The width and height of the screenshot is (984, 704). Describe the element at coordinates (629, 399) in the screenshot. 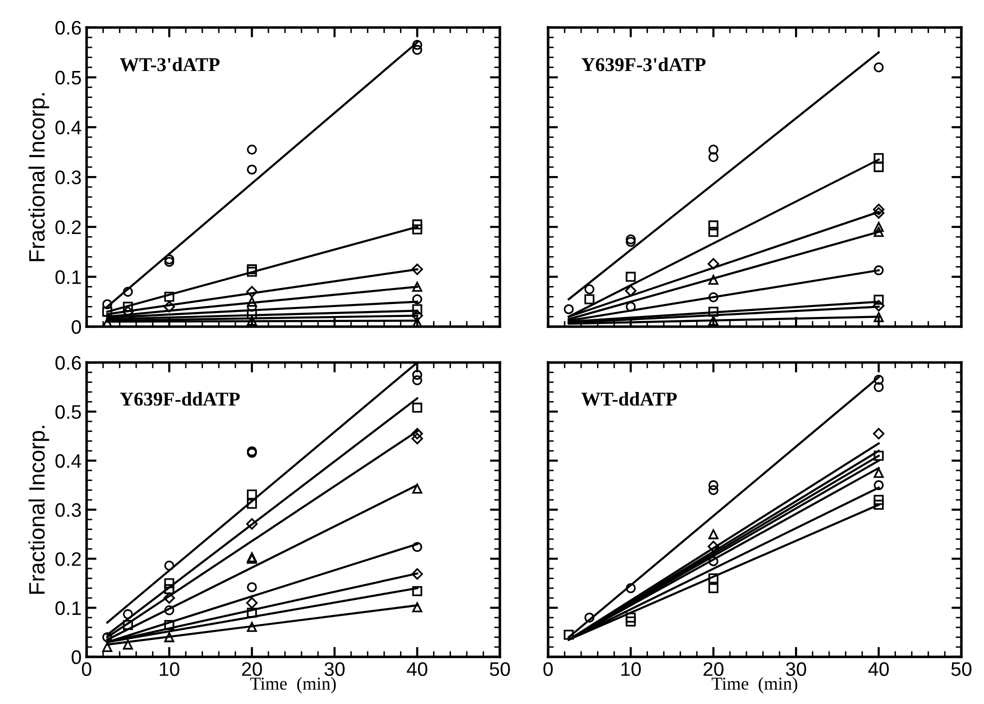

I see `text: WT-ddATP` at that location.